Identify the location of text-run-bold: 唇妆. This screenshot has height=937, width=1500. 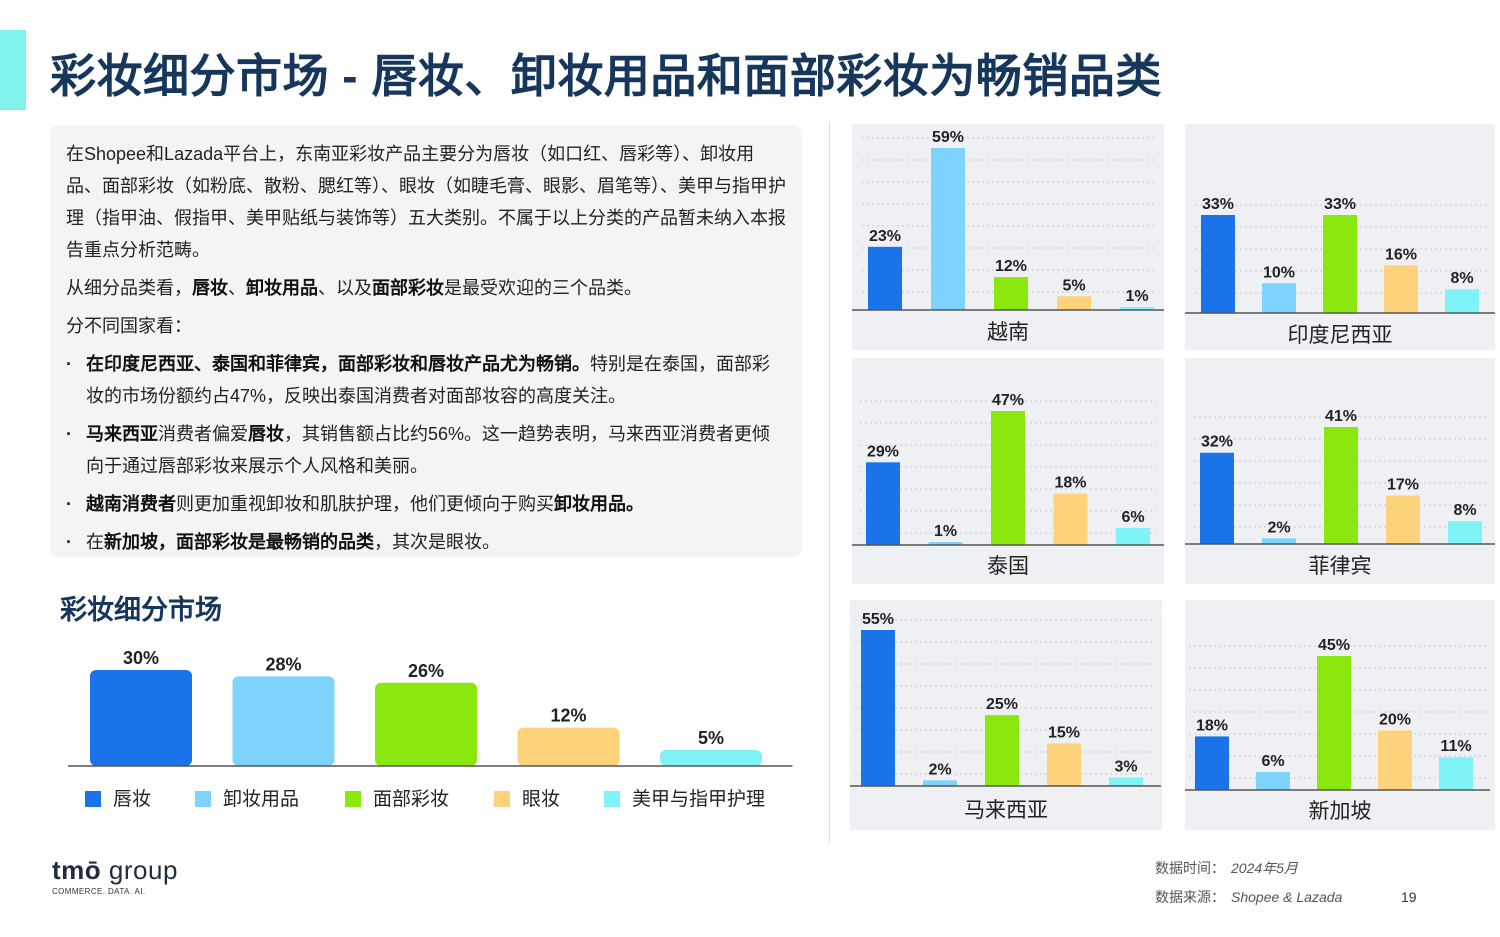
(266, 434).